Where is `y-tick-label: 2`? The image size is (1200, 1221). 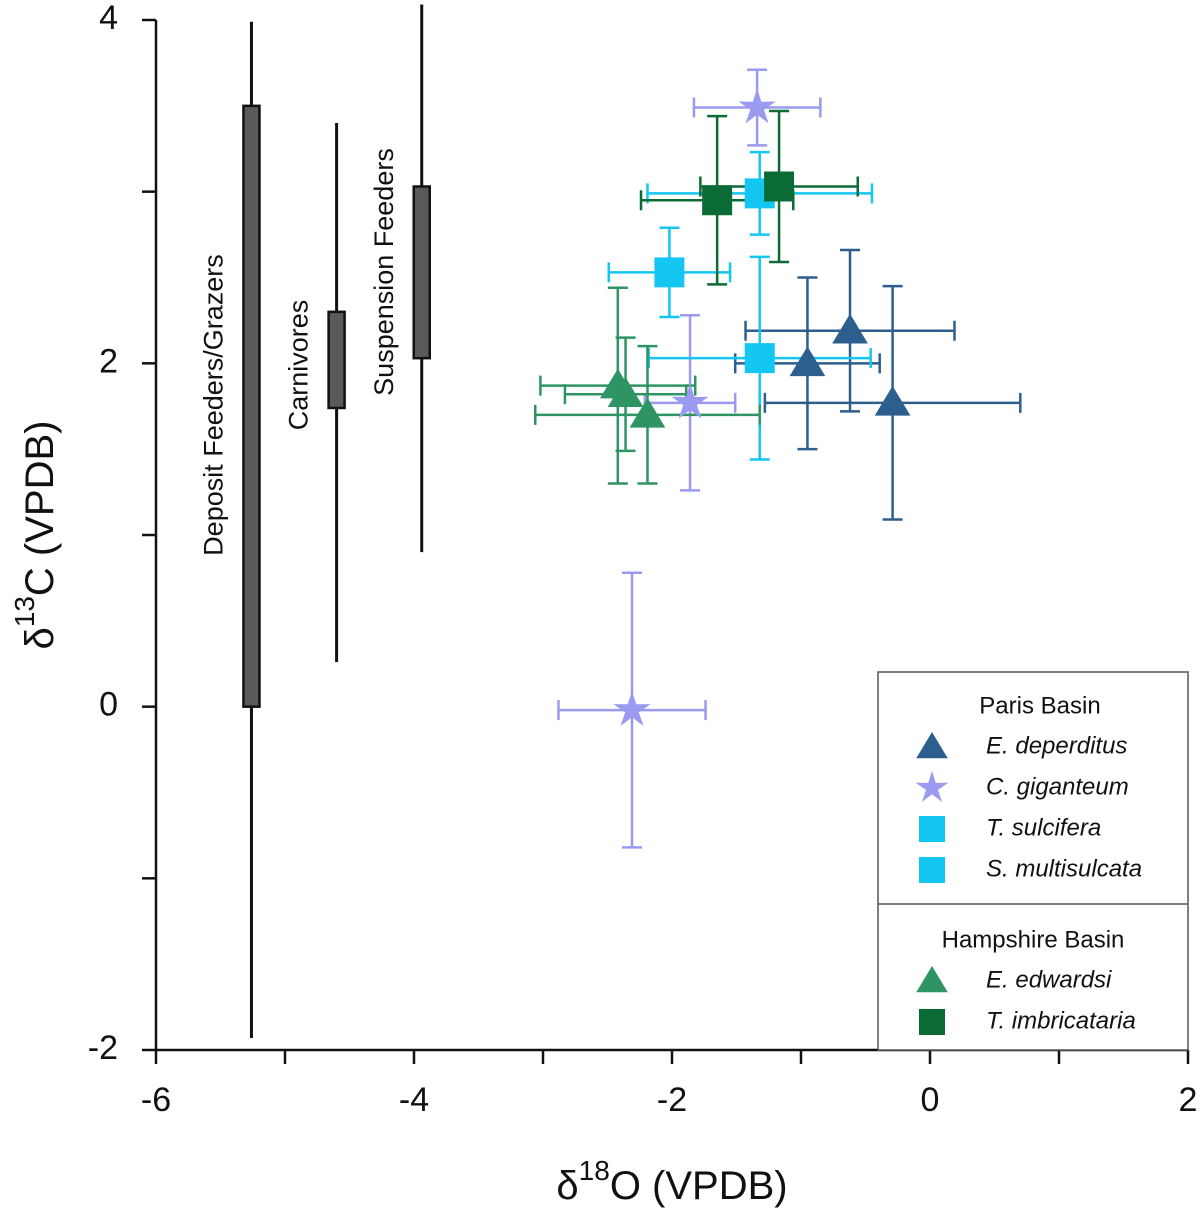
y-tick-label: 2 is located at coordinates (108, 361).